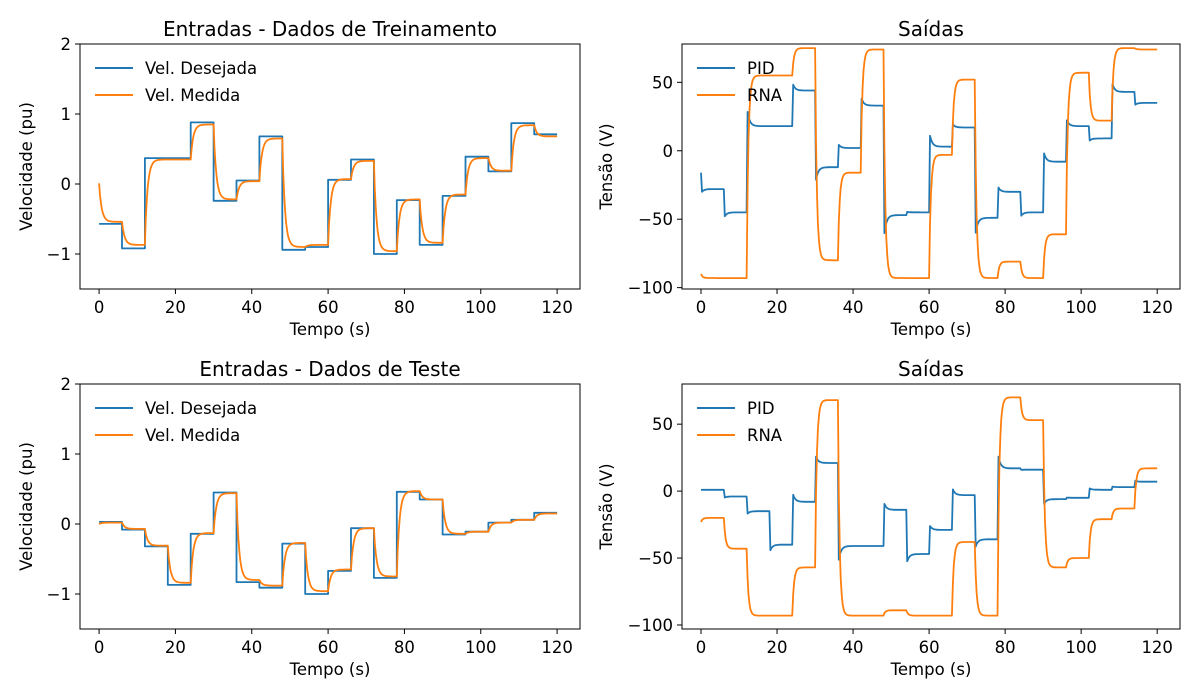 The height and width of the screenshot is (700, 1200). I want to click on chart-title: Entradas - Dados de Treinamento, so click(330, 29).